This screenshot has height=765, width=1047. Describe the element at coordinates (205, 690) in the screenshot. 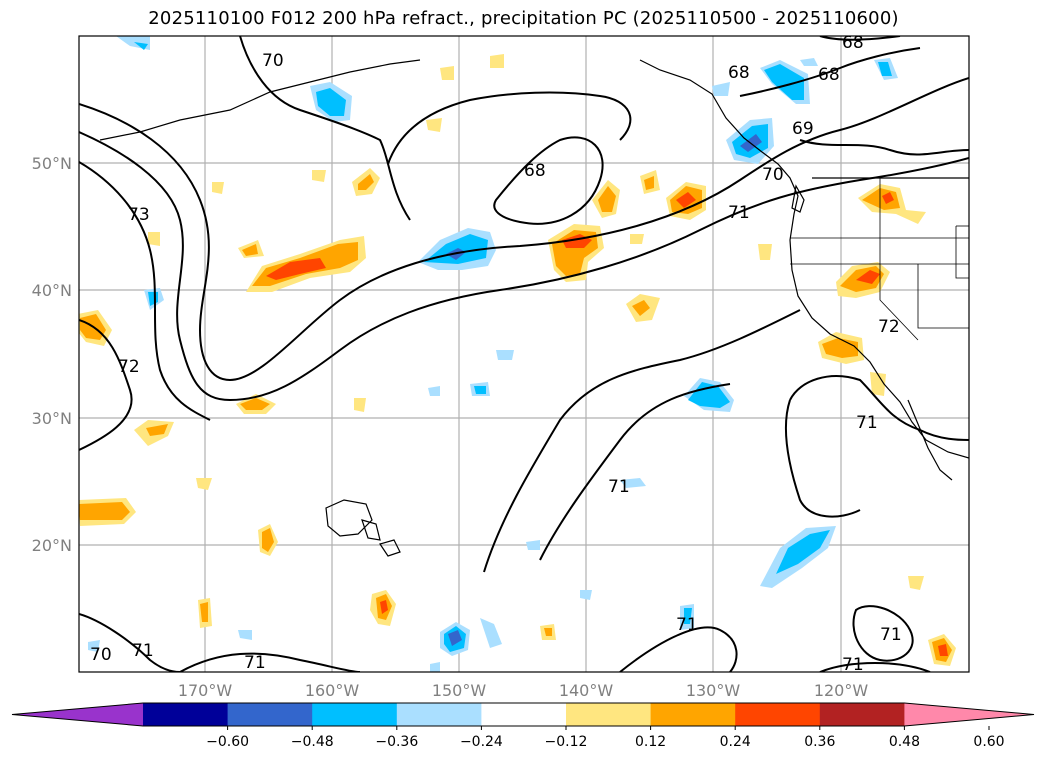

I see `lon-label-170w: 170°W` at that location.